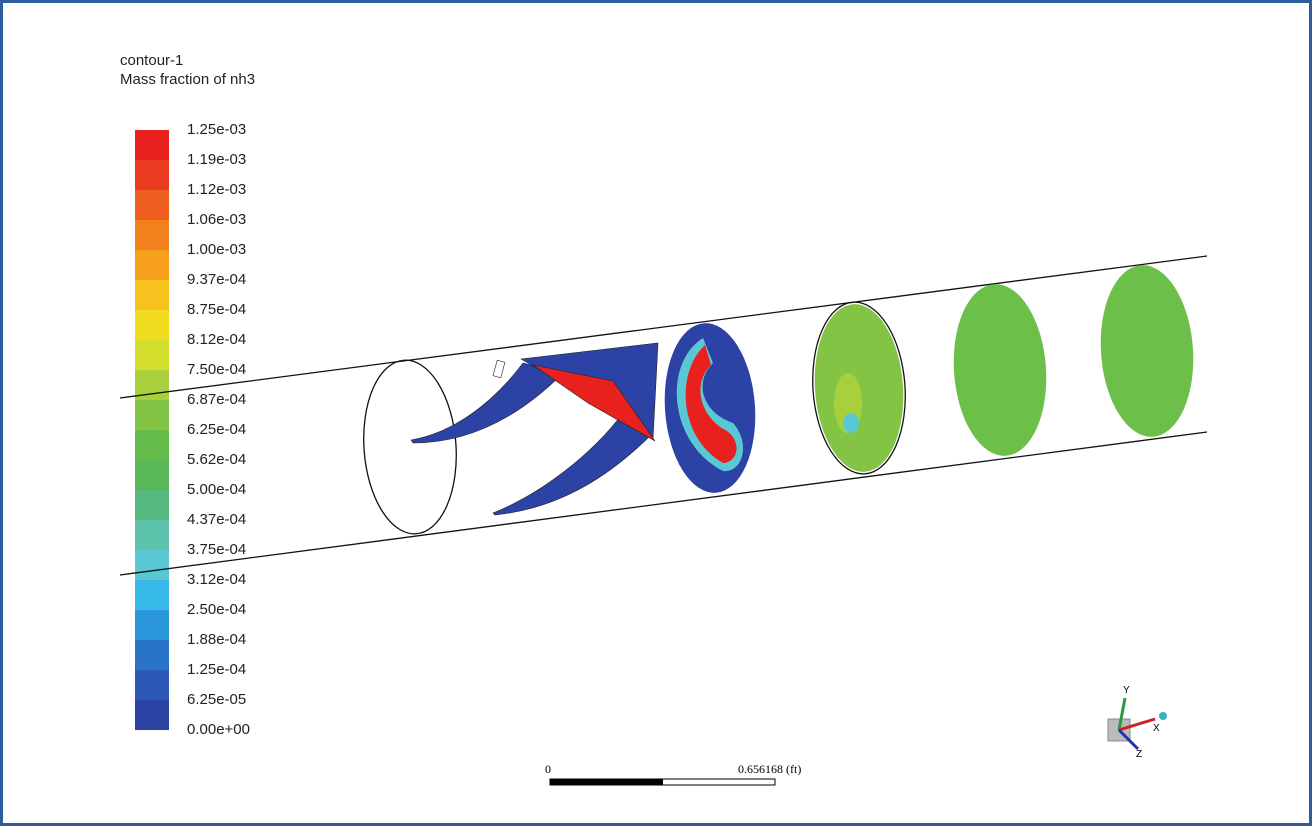 Image resolution: width=1312 pixels, height=826 pixels. What do you see at coordinates (534, 429) in the screenshot?
I see `mixer-blades` at bounding box center [534, 429].